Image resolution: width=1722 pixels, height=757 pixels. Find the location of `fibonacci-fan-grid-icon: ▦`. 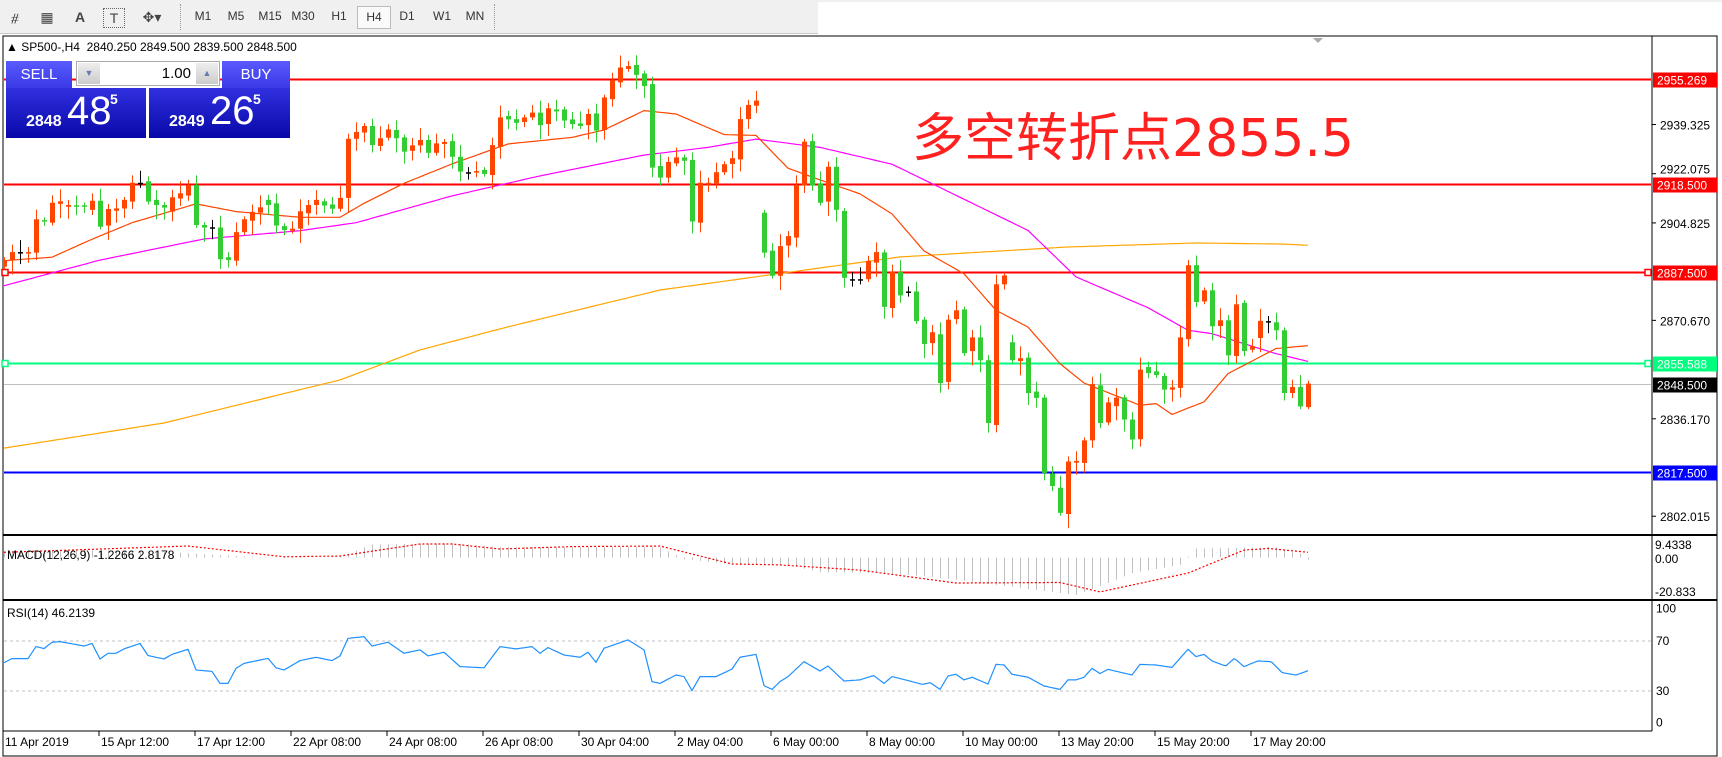

fibonacci-fan-grid-icon: ▦ is located at coordinates (47, 16).